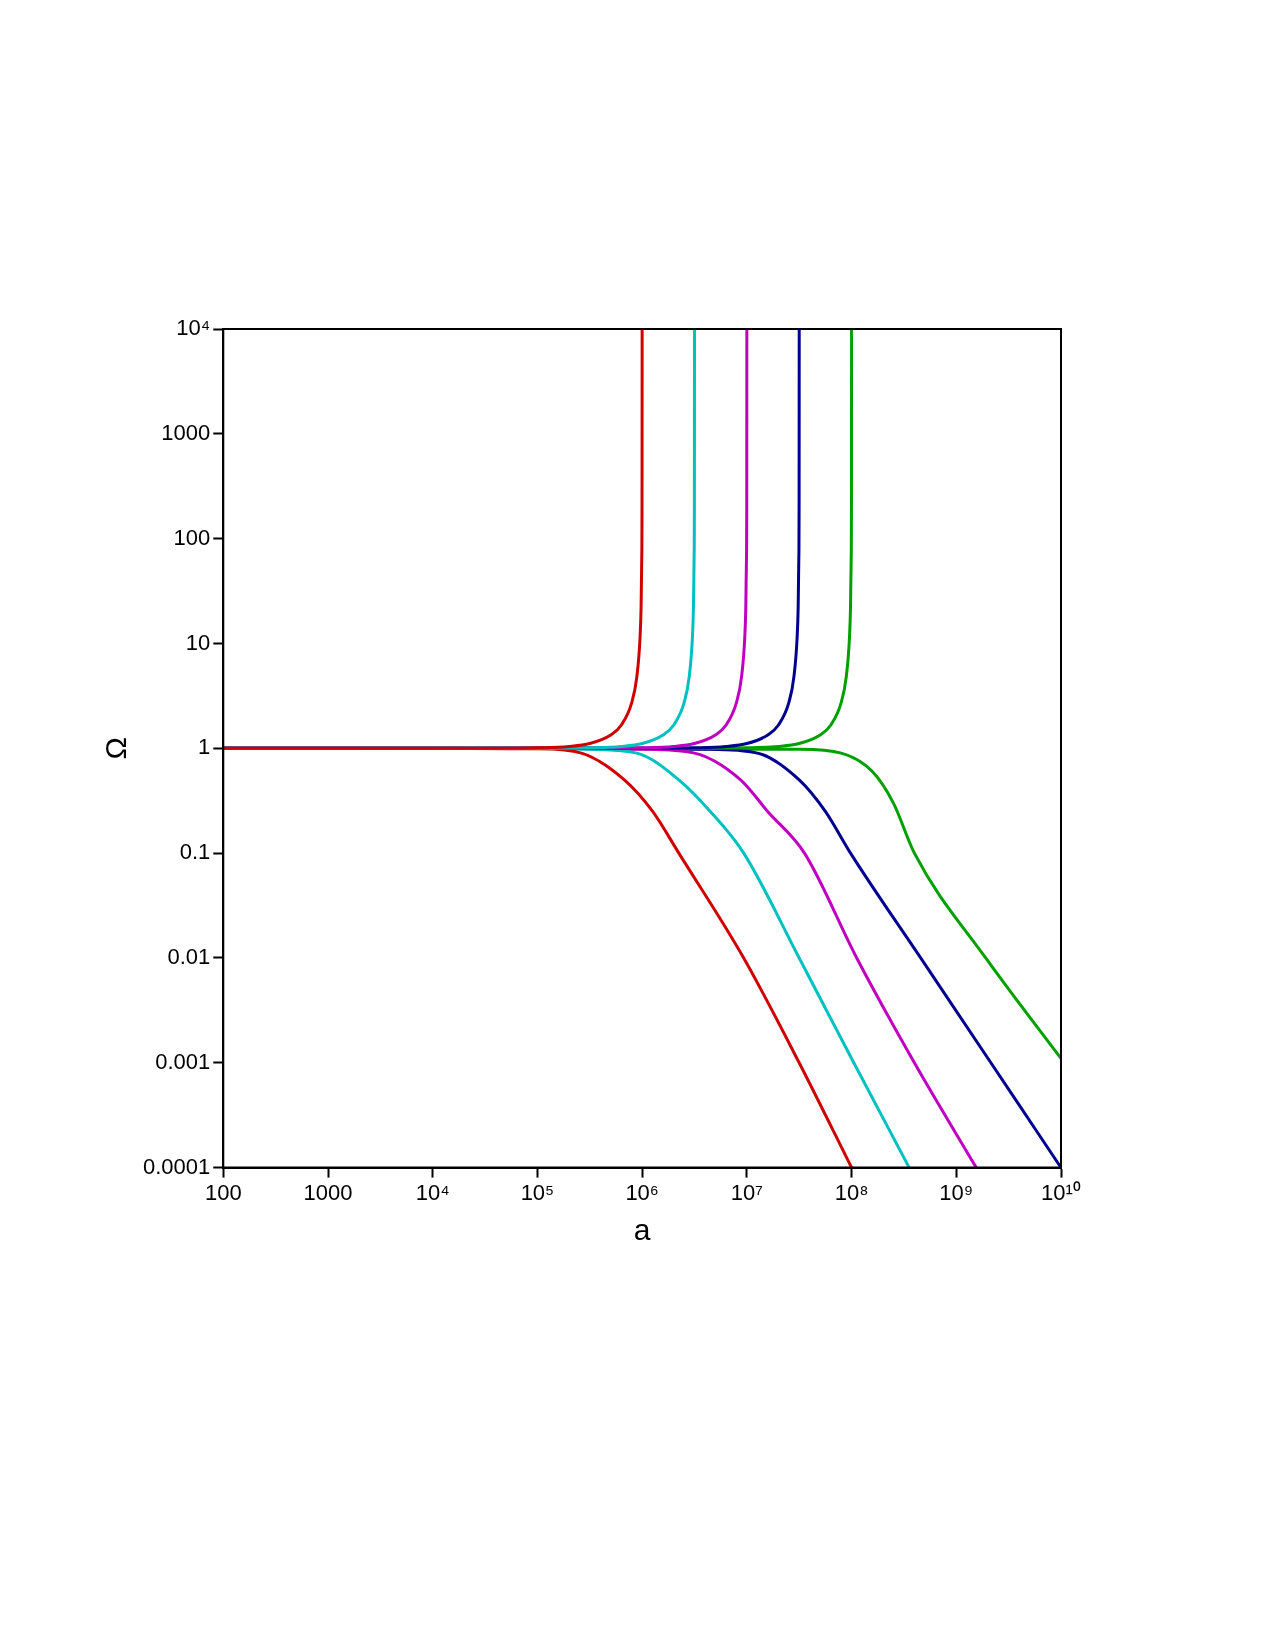 This screenshot has height=1650, width=1275. What do you see at coordinates (204, 747) in the screenshot?
I see `y-tick-label: 1` at bounding box center [204, 747].